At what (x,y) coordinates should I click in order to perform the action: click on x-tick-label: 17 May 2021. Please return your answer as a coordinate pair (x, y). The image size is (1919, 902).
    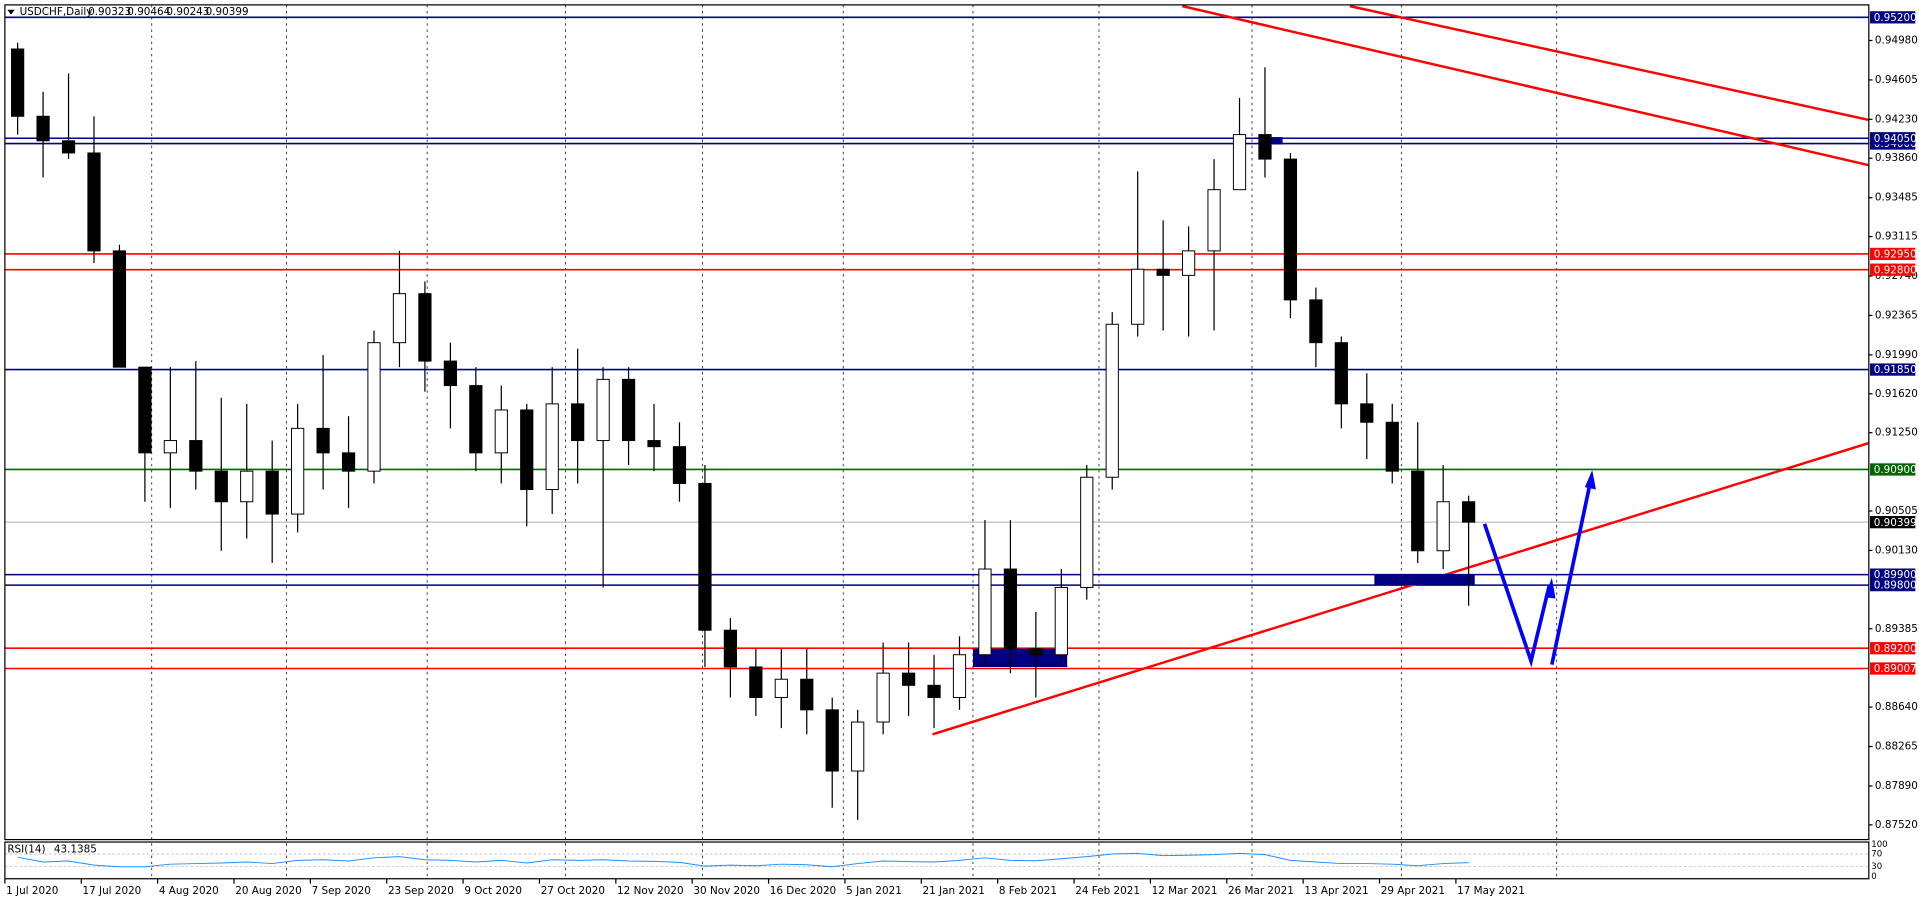
    Looking at the image, I should click on (1491, 891).